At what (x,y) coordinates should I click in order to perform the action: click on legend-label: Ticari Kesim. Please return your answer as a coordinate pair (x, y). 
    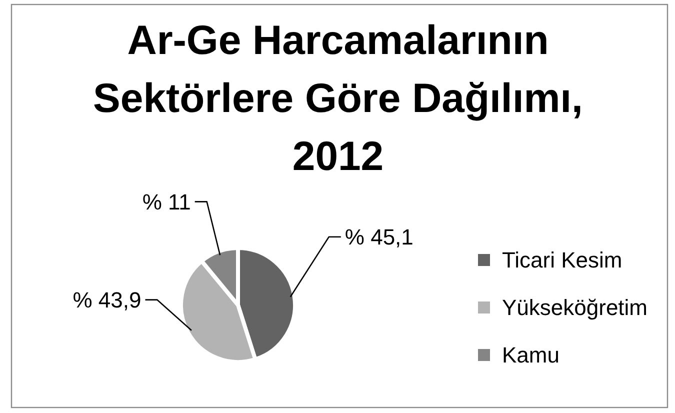
    Looking at the image, I should click on (562, 260).